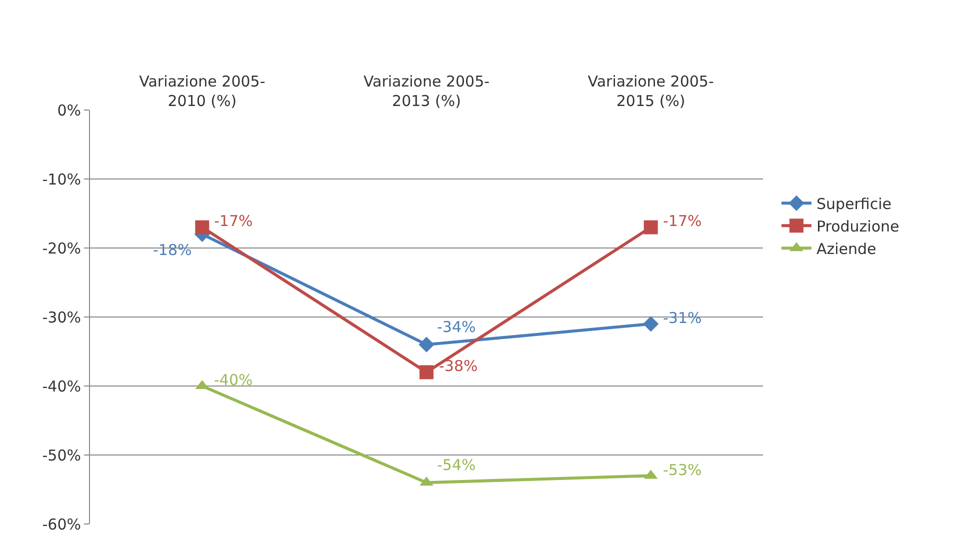 The image size is (953, 554). What do you see at coordinates (61, 317) in the screenshot?
I see `y-tick-label: -30%` at bounding box center [61, 317].